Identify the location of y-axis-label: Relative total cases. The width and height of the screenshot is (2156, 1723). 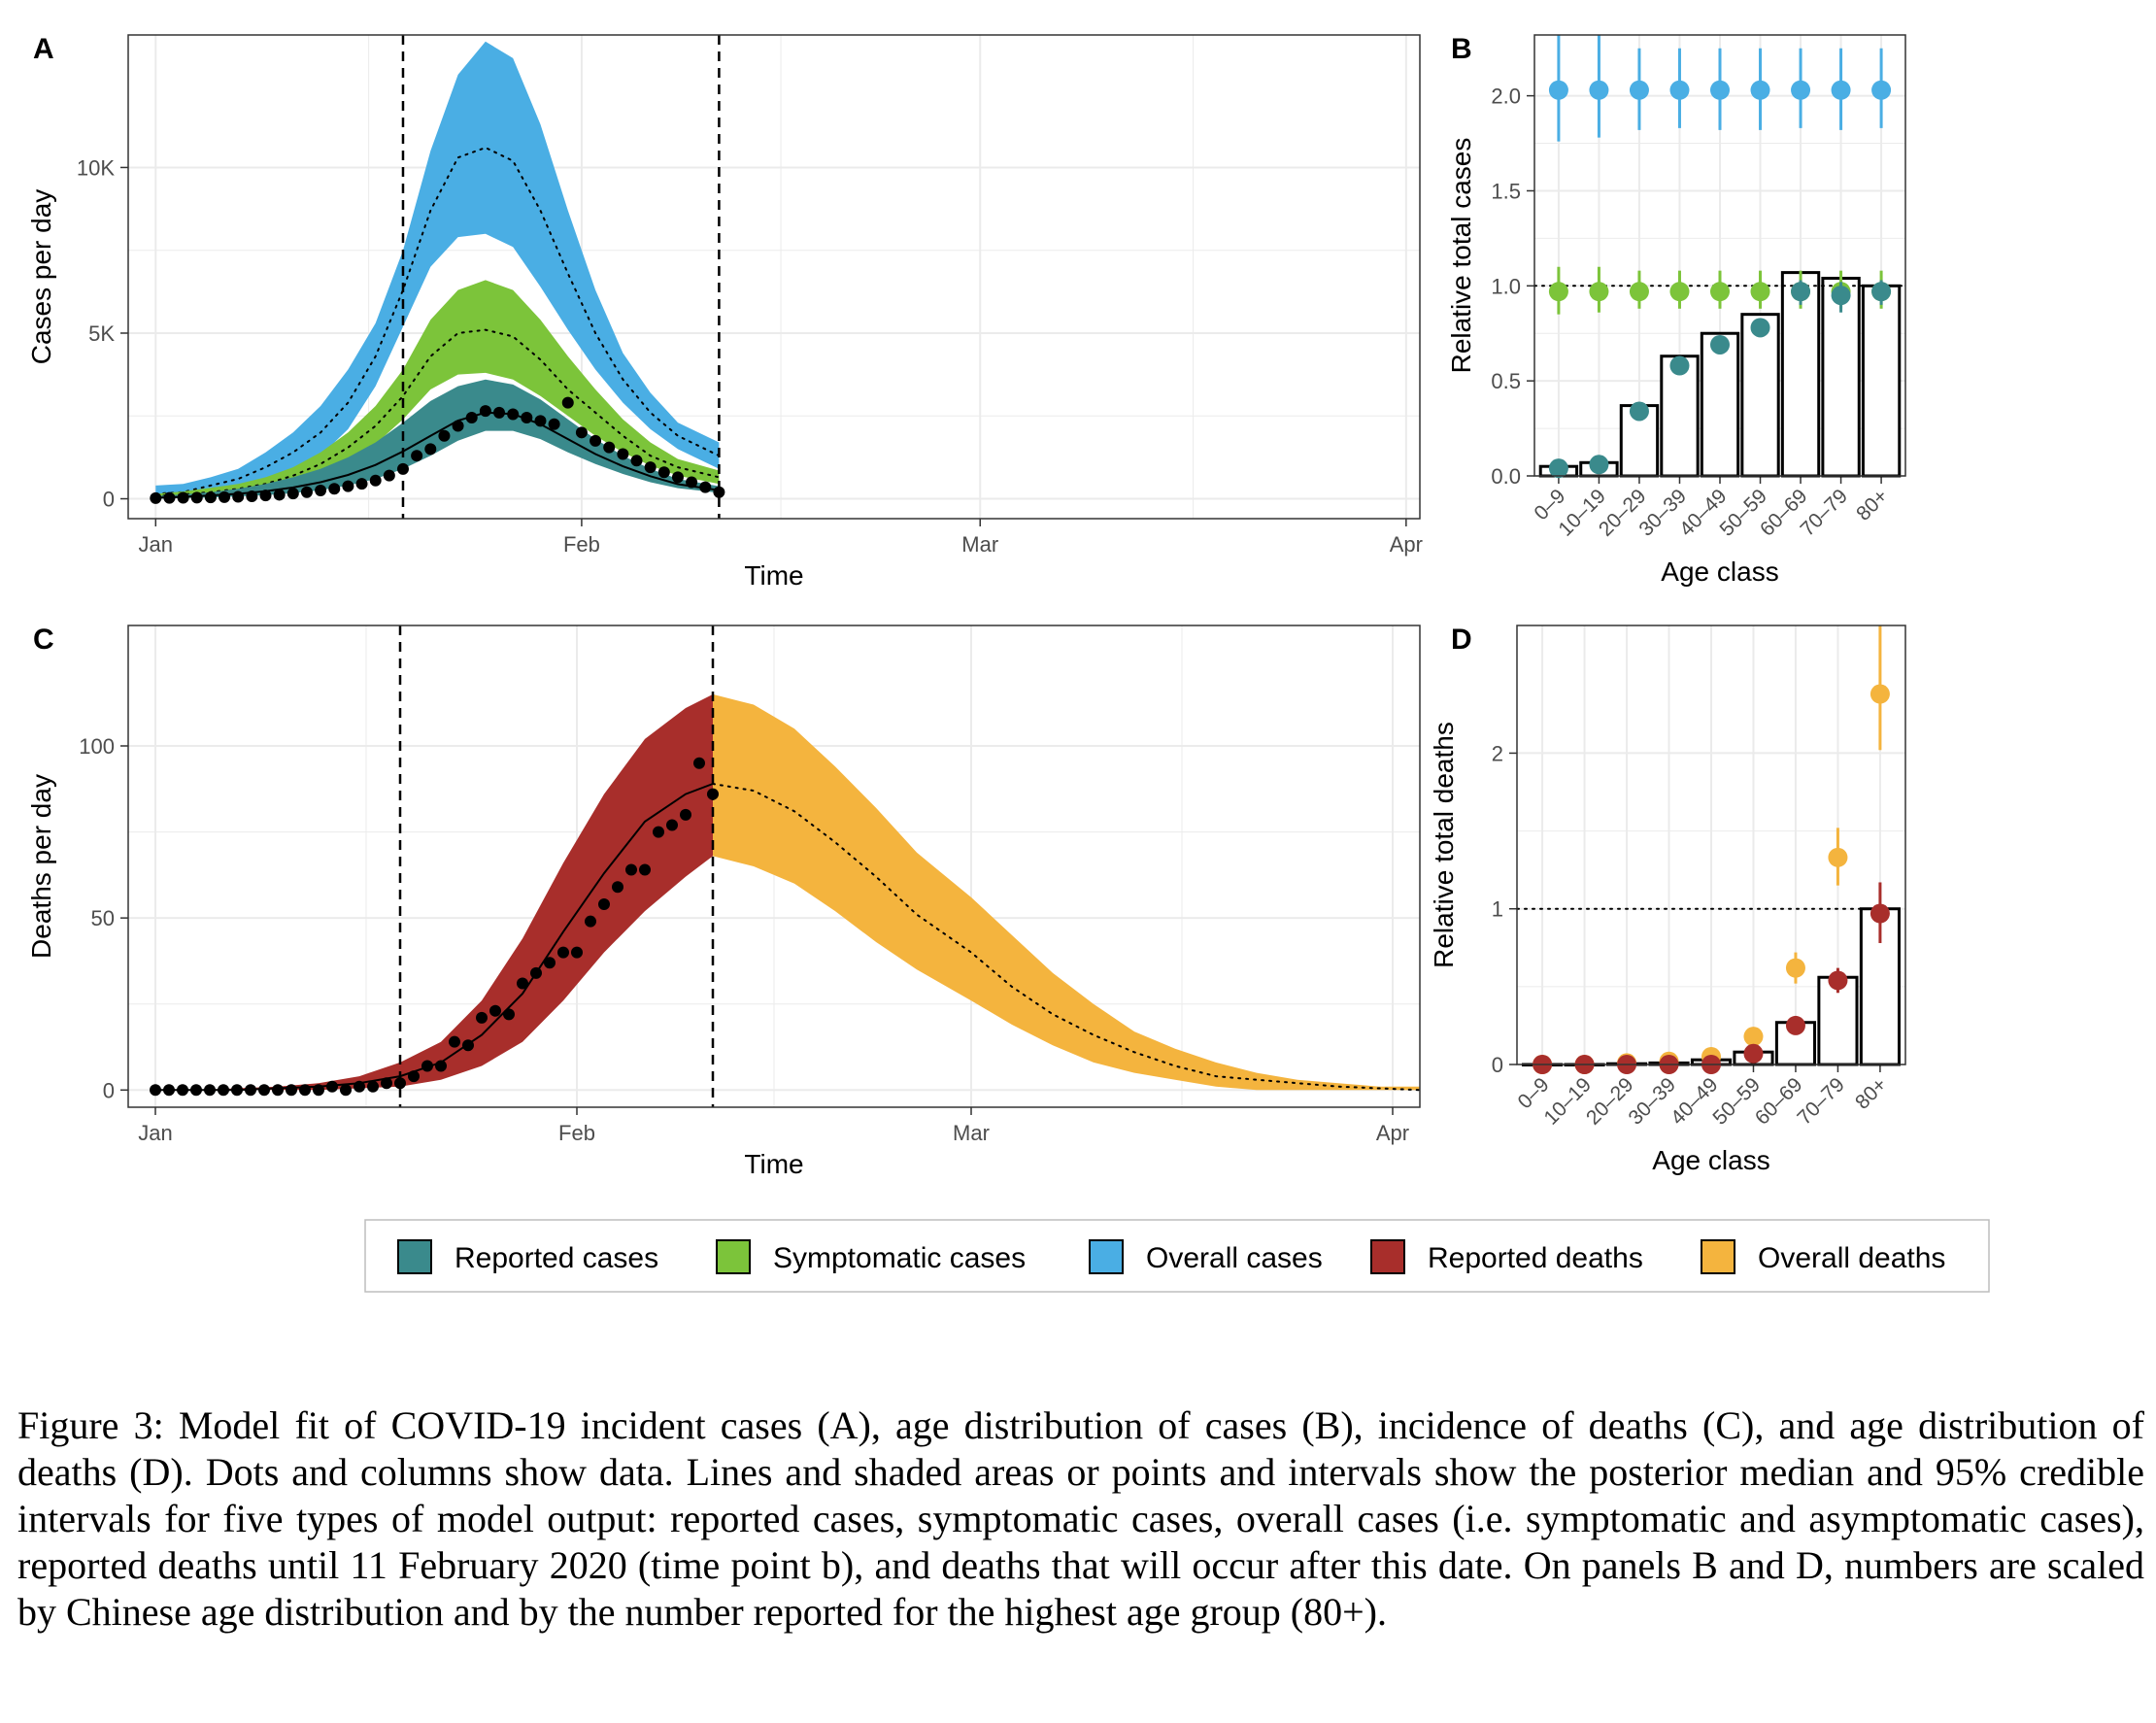
(1461, 256).